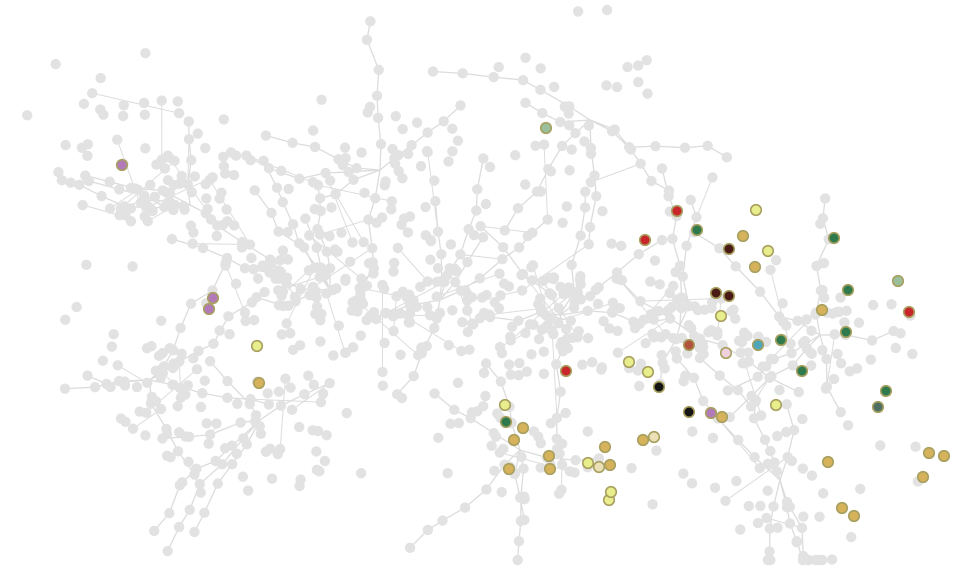 This screenshot has height=570, width=966. Describe the element at coordinates (726, 353) in the screenshot. I see `highlighted-node-pink` at that location.